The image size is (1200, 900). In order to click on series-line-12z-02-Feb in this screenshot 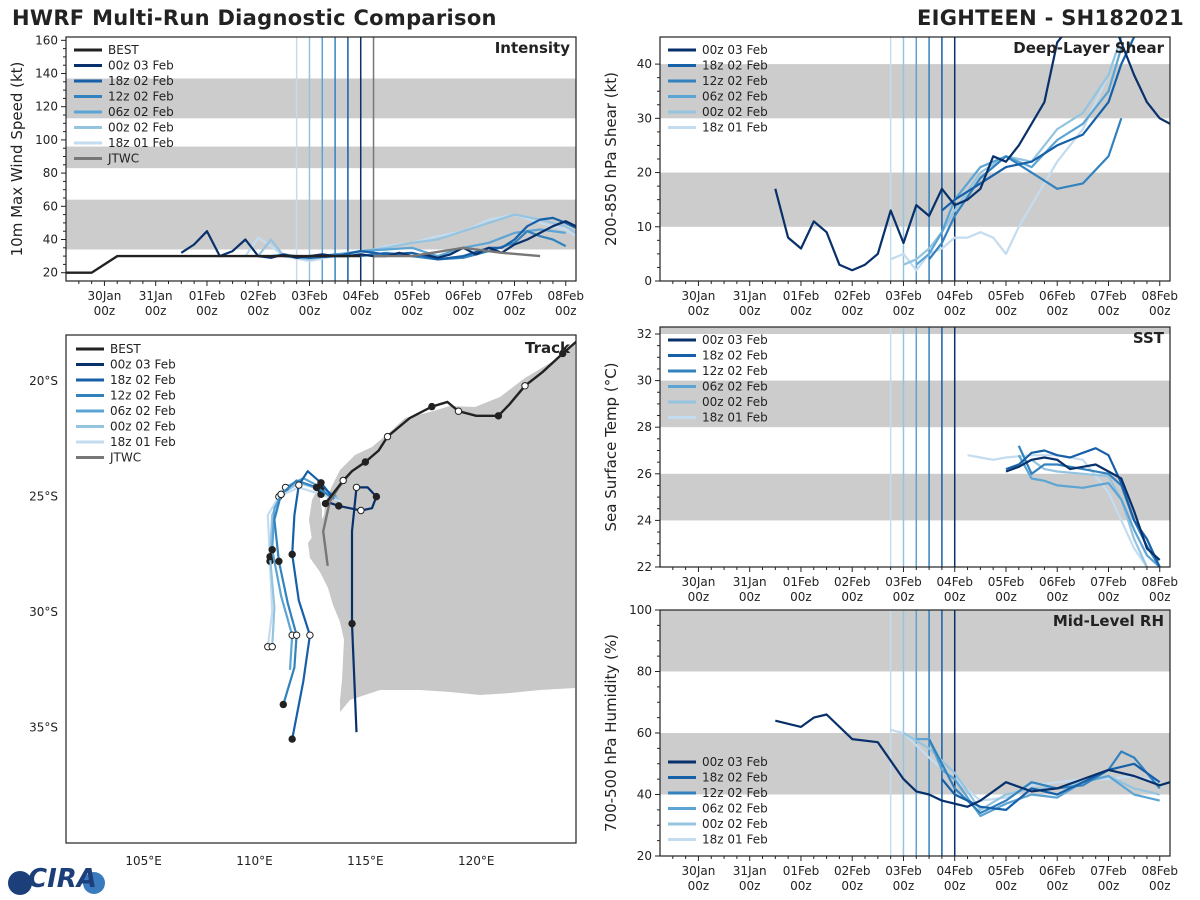, I will do `click(1044, 776)`.